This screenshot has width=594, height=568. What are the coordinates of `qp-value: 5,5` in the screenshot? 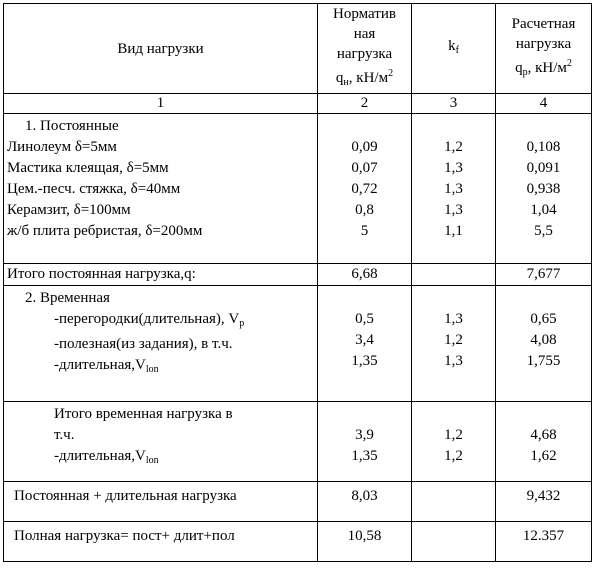 It's located at (543, 231).